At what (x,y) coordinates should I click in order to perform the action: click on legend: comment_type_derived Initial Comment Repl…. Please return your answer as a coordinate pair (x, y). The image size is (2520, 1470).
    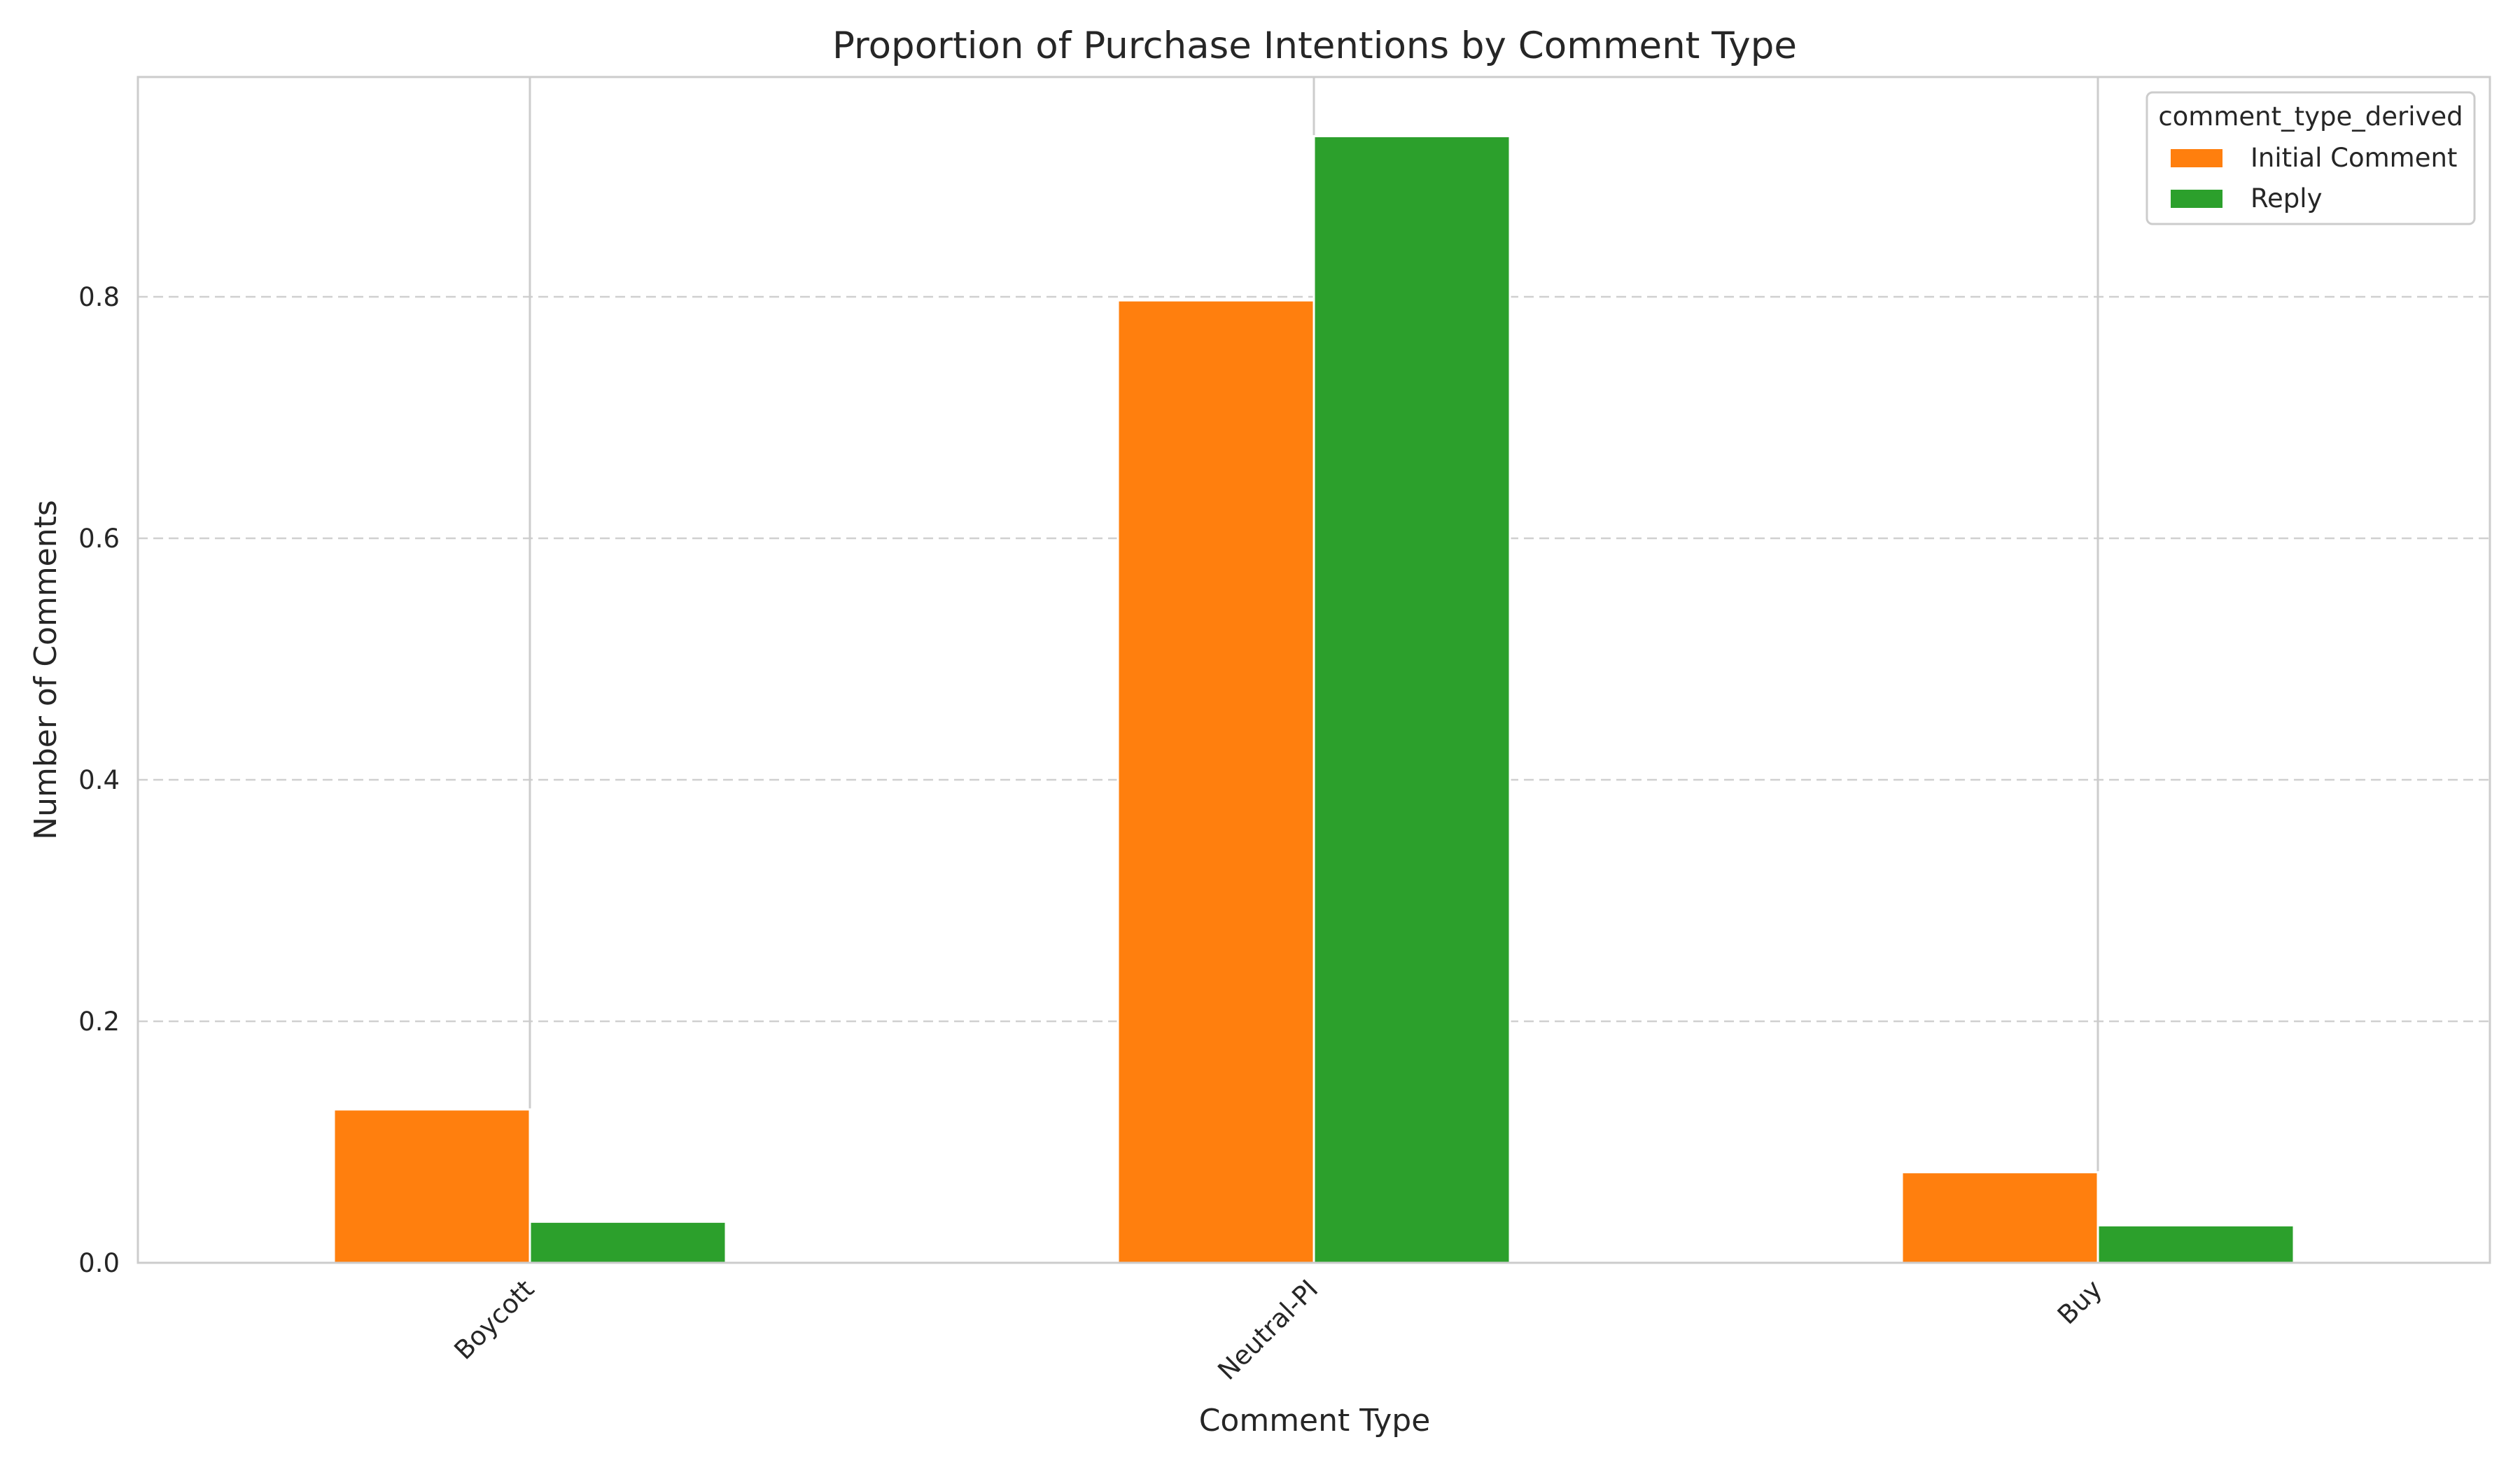
    Looking at the image, I should click on (2311, 158).